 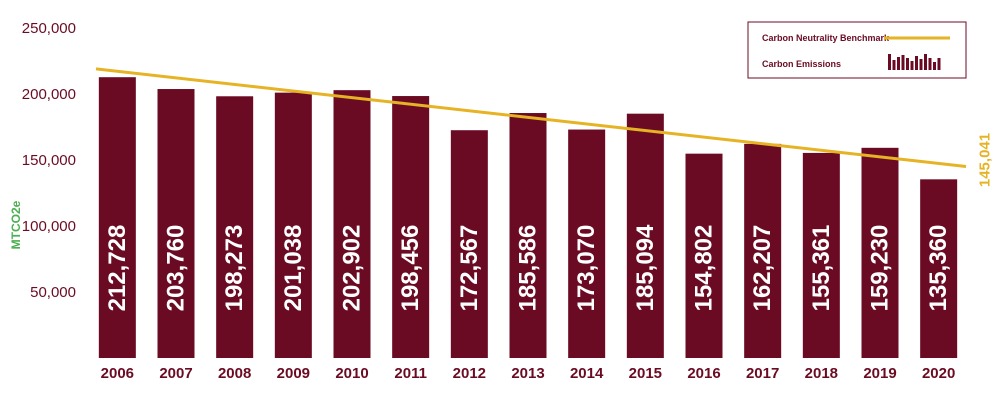 I want to click on x-tick-label: 2012, so click(x=469, y=373).